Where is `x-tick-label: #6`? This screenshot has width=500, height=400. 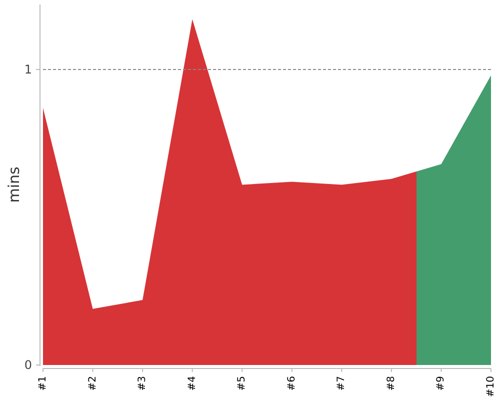 x-tick-label: #6 is located at coordinates (292, 383).